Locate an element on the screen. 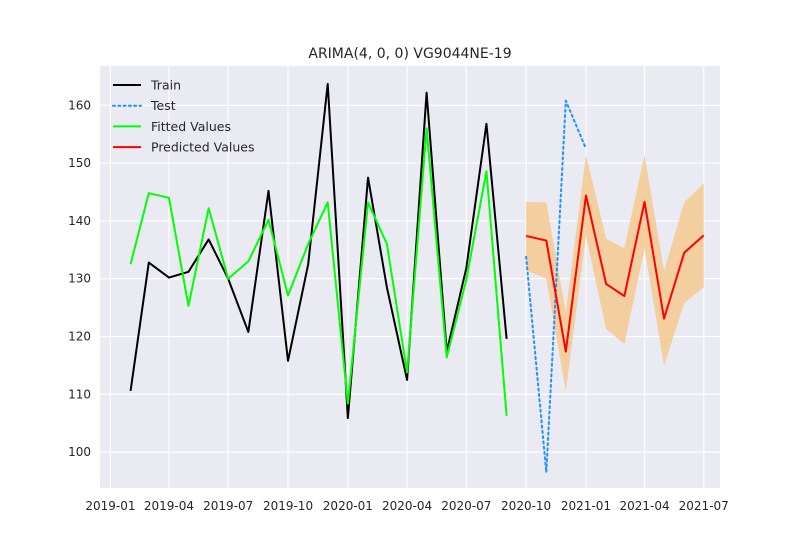 This screenshot has width=800, height=550. y-tick-label: 120 is located at coordinates (79, 337).